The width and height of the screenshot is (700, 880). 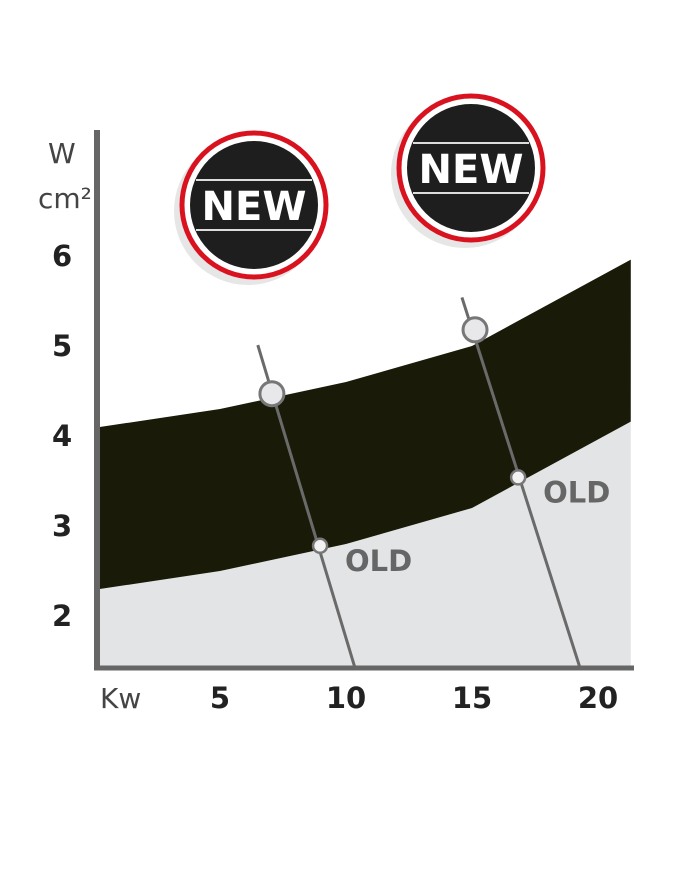 I want to click on old-label-2: OLD, so click(x=576, y=492).